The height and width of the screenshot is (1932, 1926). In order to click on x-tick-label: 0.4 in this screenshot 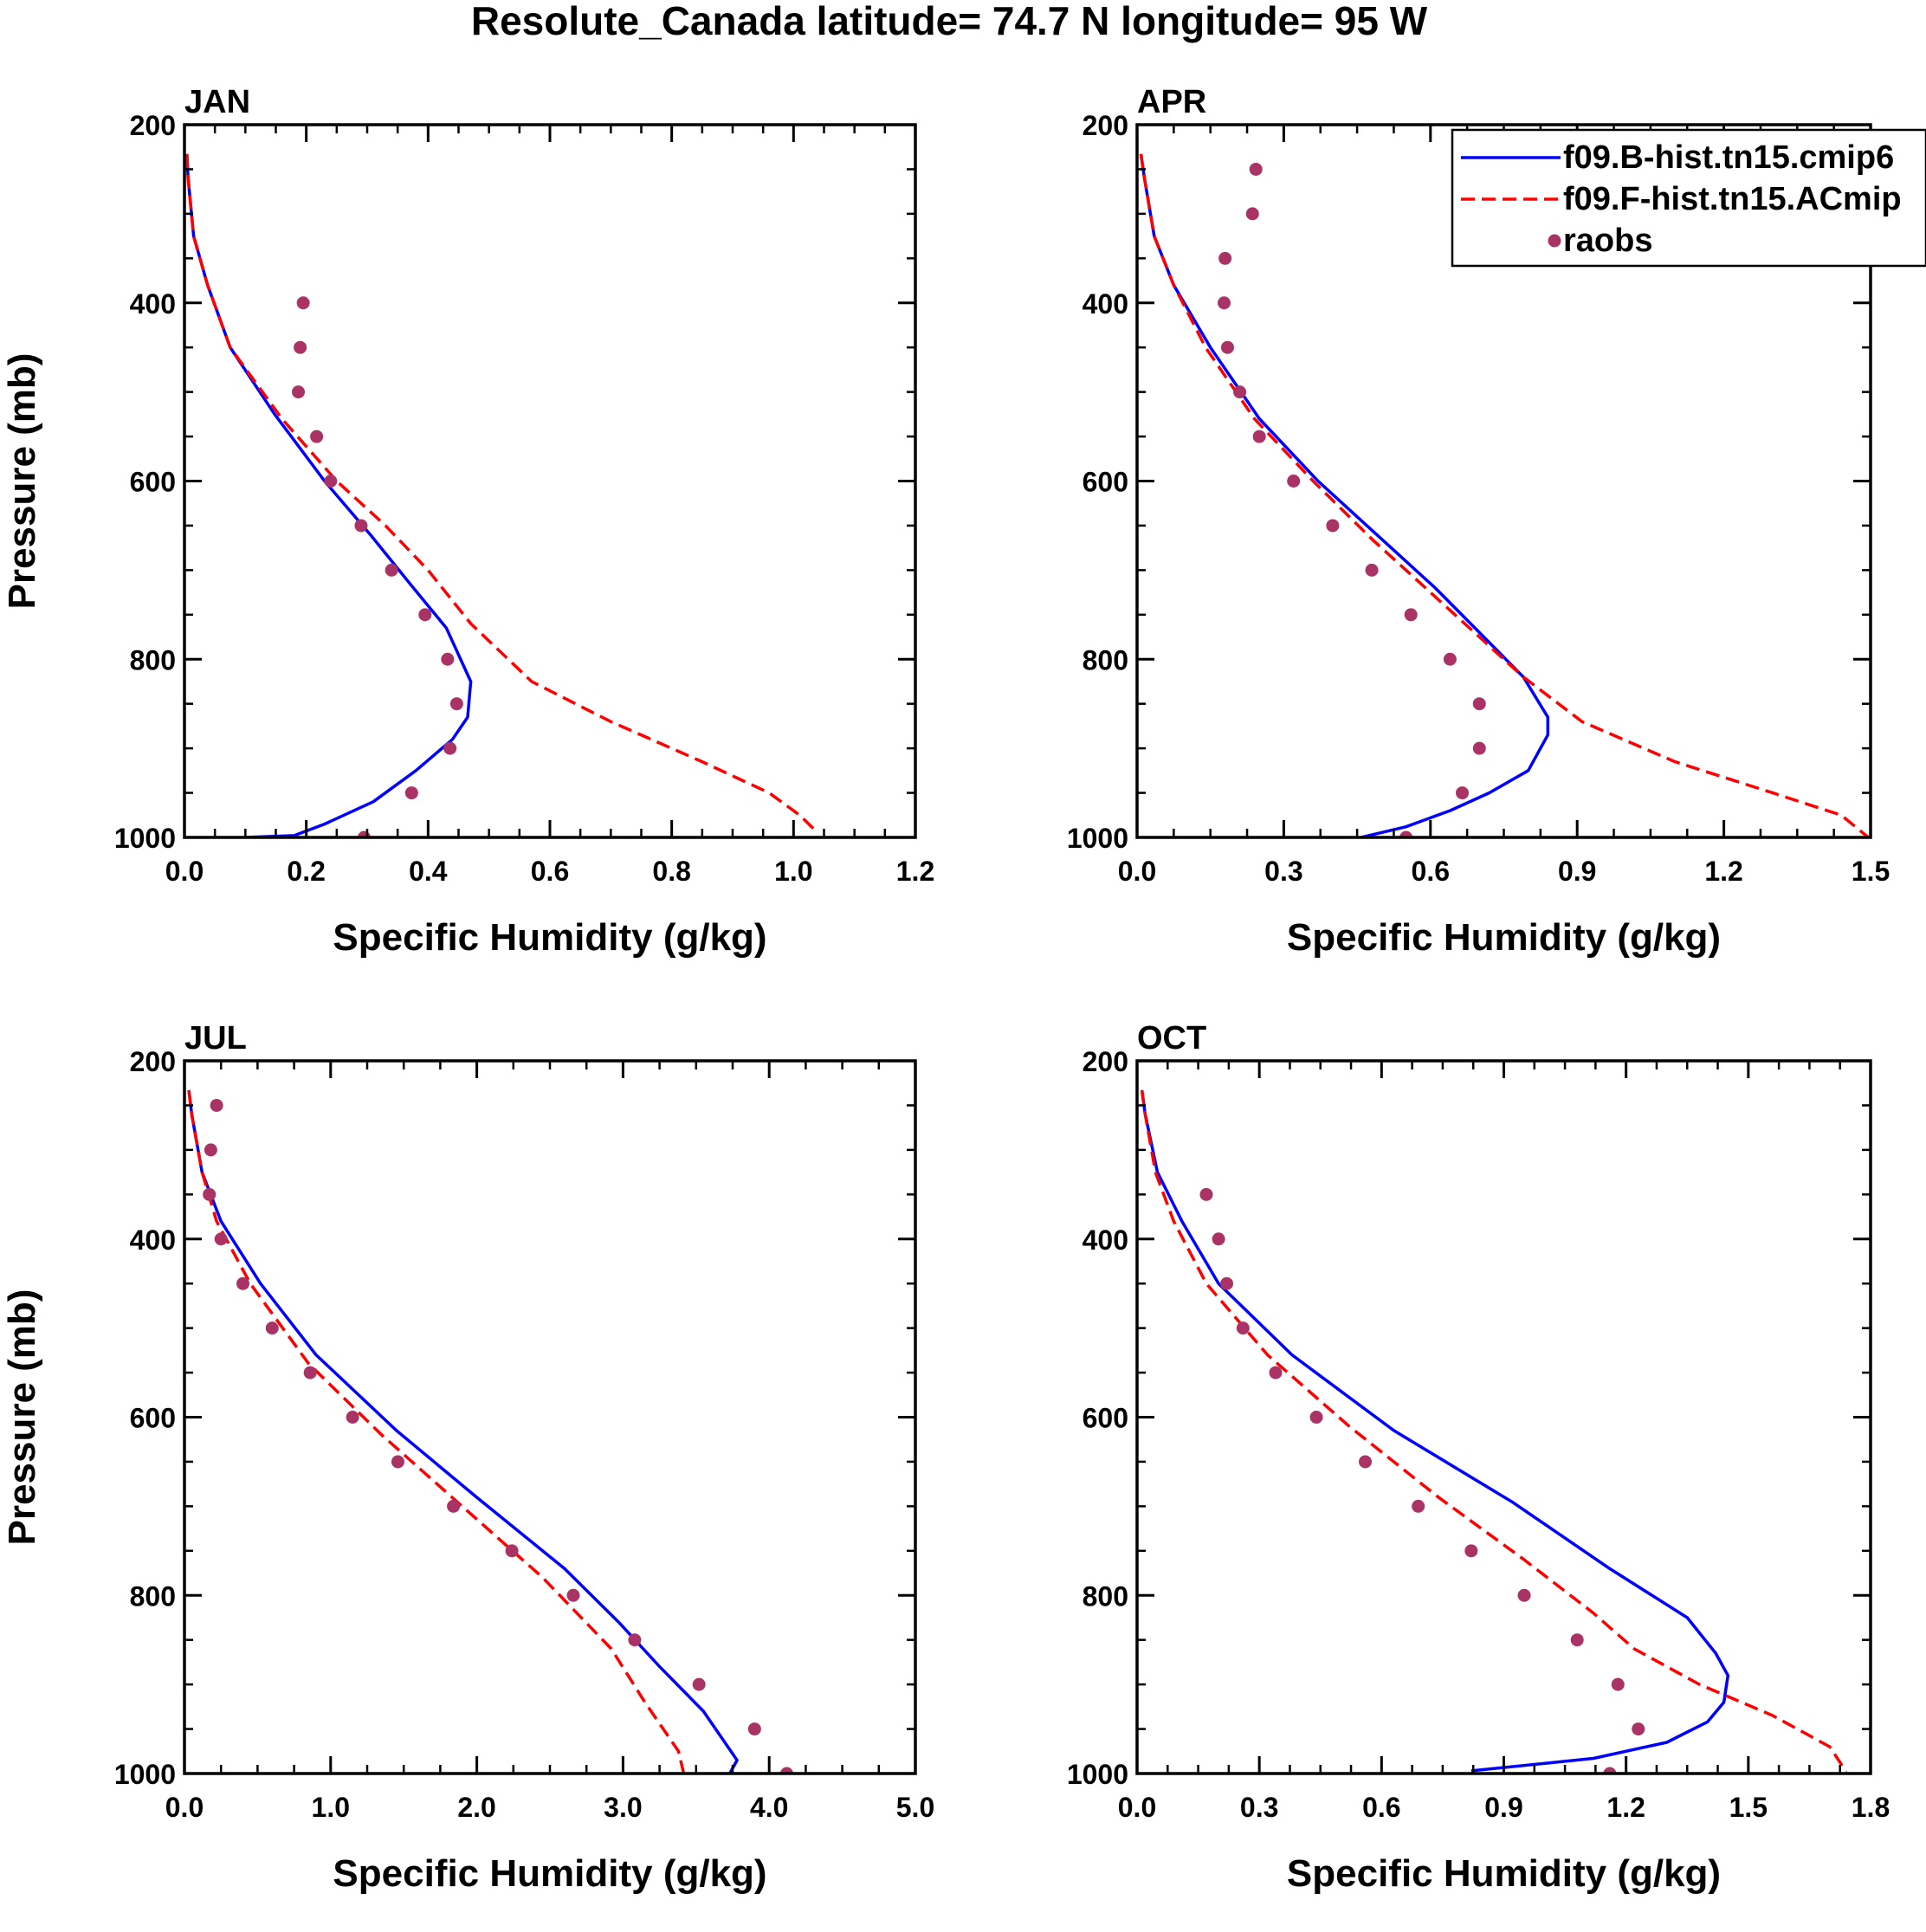, I will do `click(428, 871)`.